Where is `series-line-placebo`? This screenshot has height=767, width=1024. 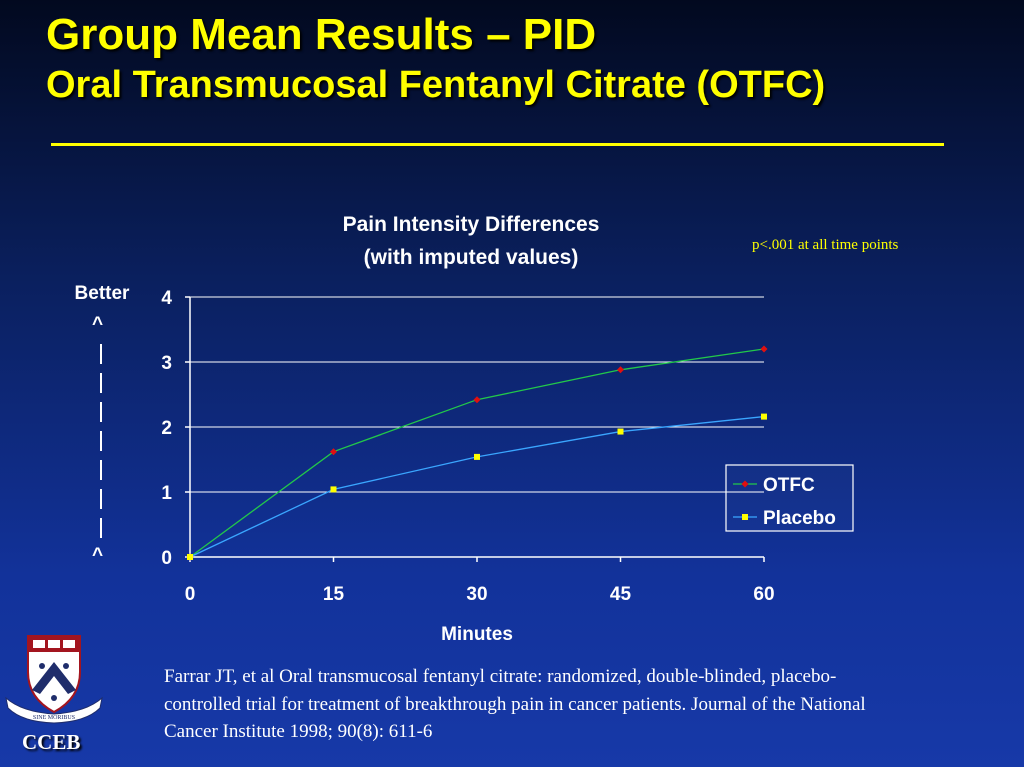
series-line-placebo is located at coordinates (477, 486).